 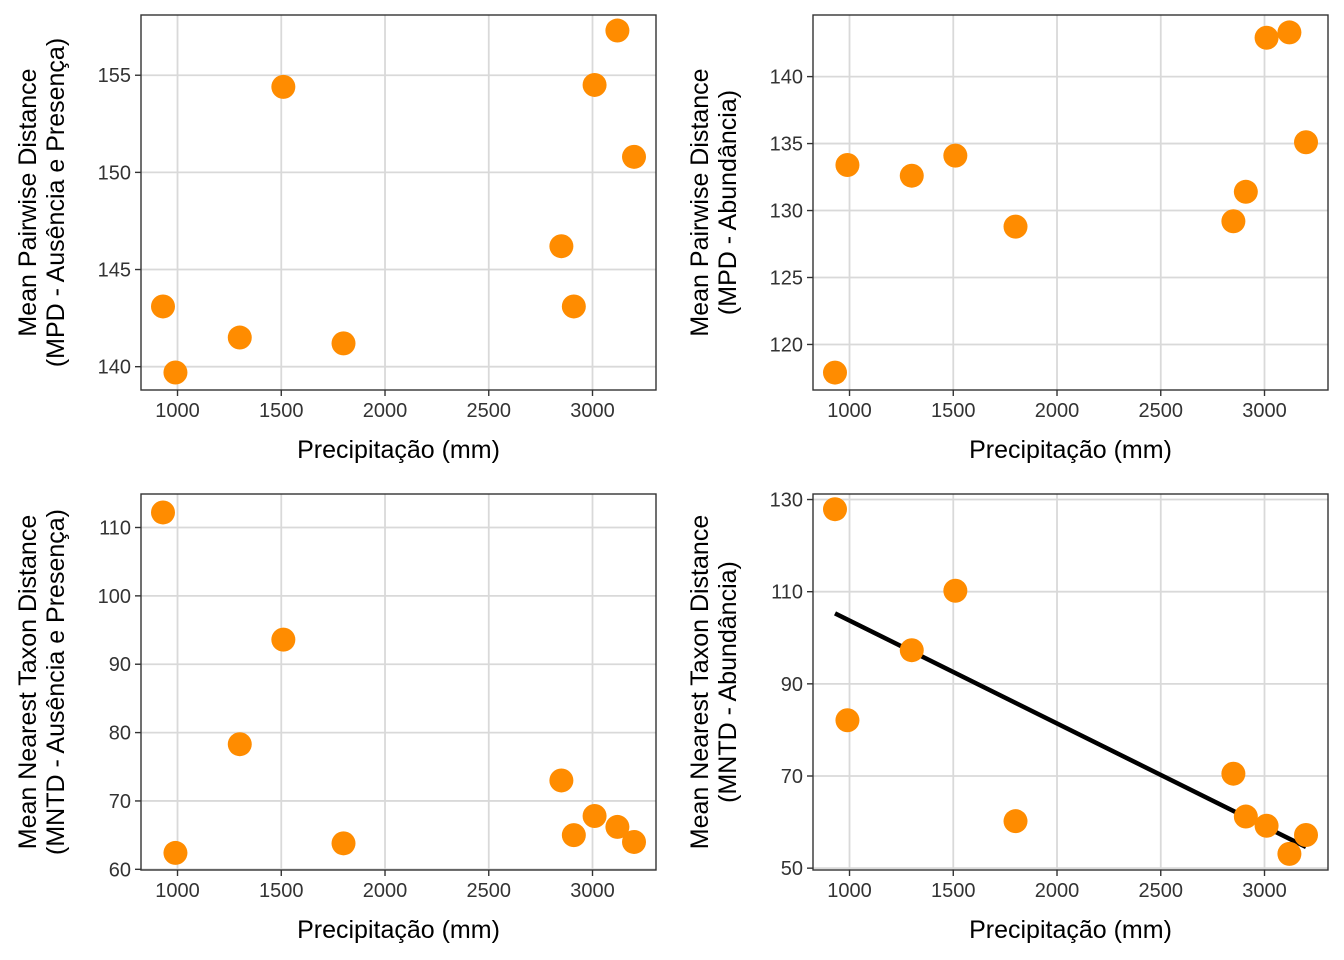 I want to click on y-axis-title-line-2: (MNTD - Abundância), so click(x=728, y=682).